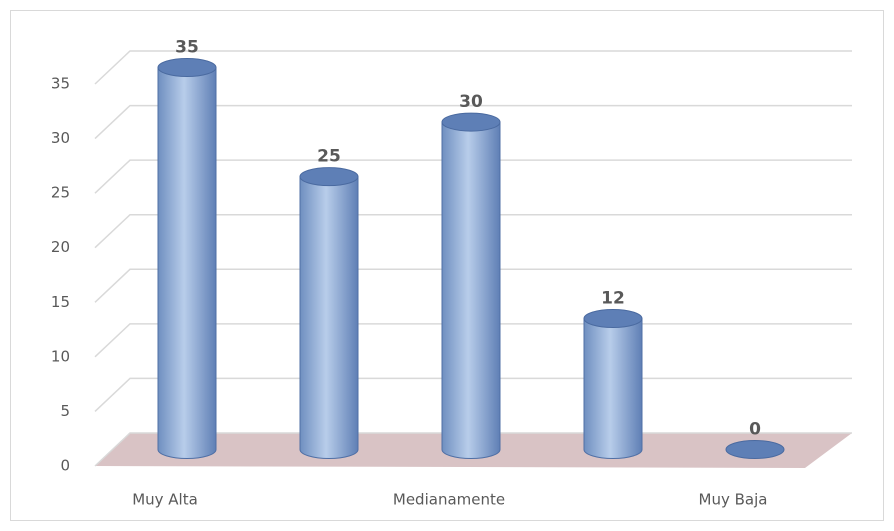 This screenshot has height=531, width=894. Describe the element at coordinates (329, 157) in the screenshot. I see `value-label: 25` at that location.